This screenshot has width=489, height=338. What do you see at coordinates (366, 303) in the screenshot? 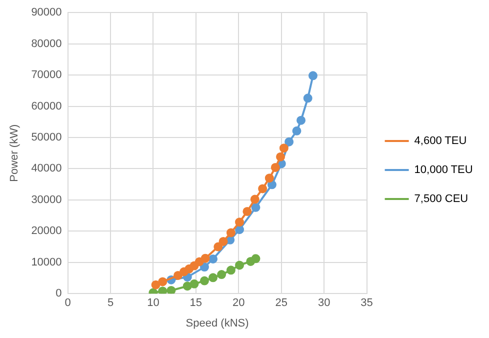
I see `x-tick-label: 35` at bounding box center [366, 303].